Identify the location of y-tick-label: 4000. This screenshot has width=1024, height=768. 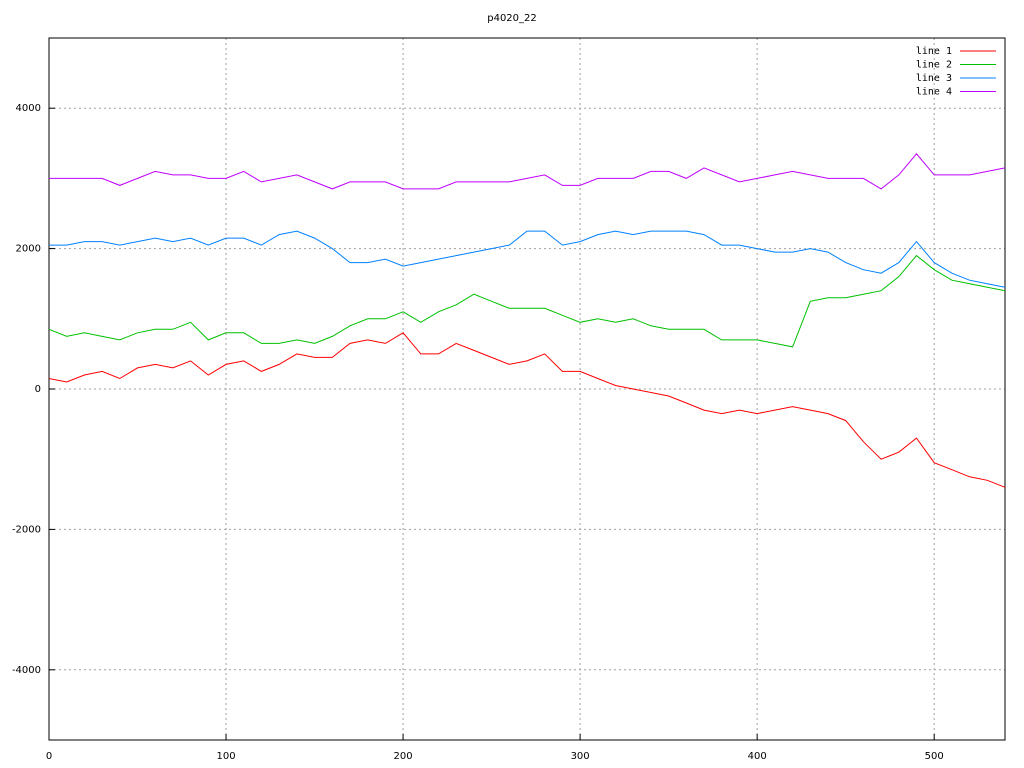
(28, 108).